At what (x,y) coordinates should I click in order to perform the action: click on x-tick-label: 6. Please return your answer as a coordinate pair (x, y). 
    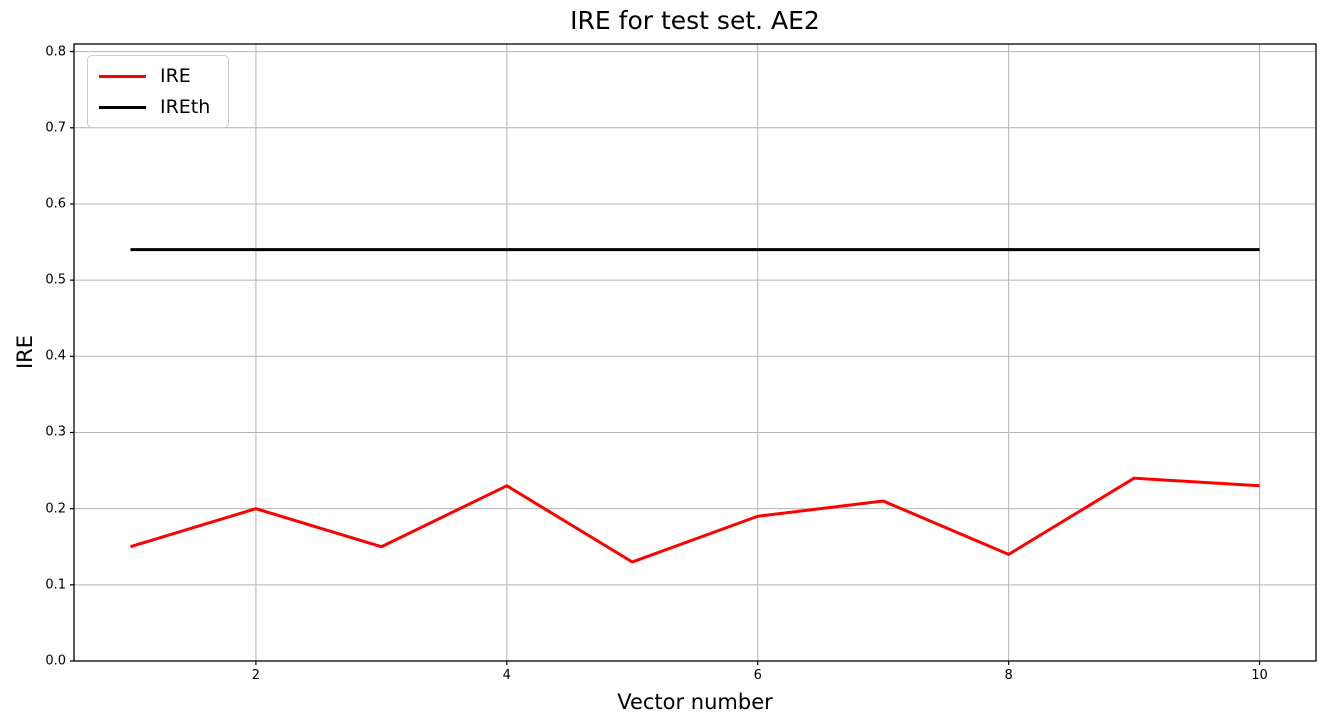
    Looking at the image, I should click on (757, 675).